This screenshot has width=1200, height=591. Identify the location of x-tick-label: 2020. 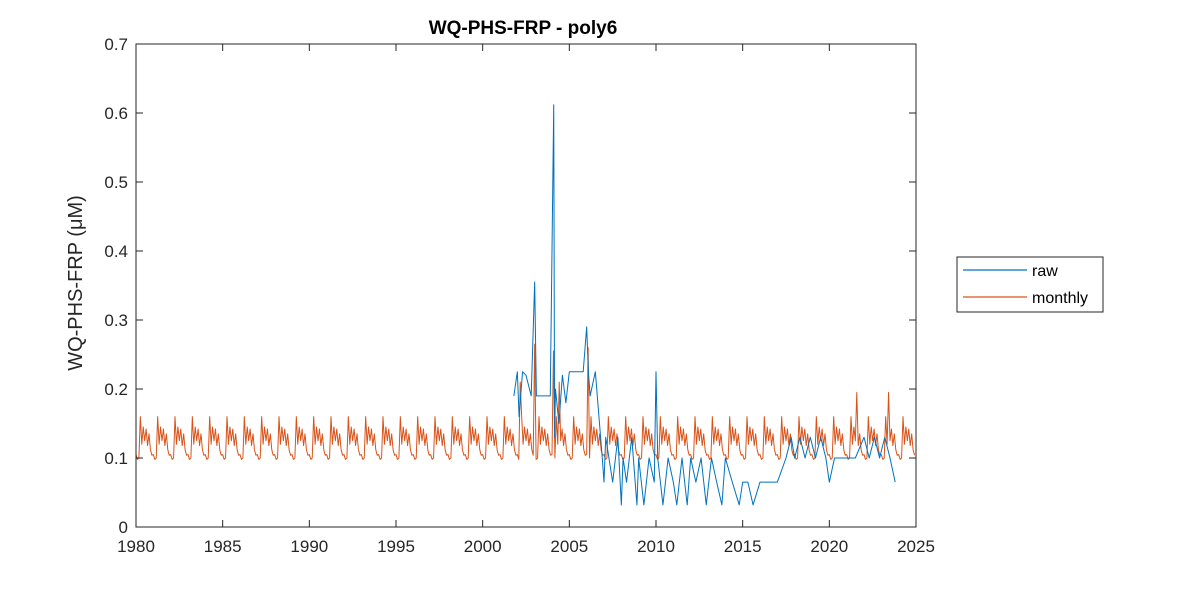
(829, 546).